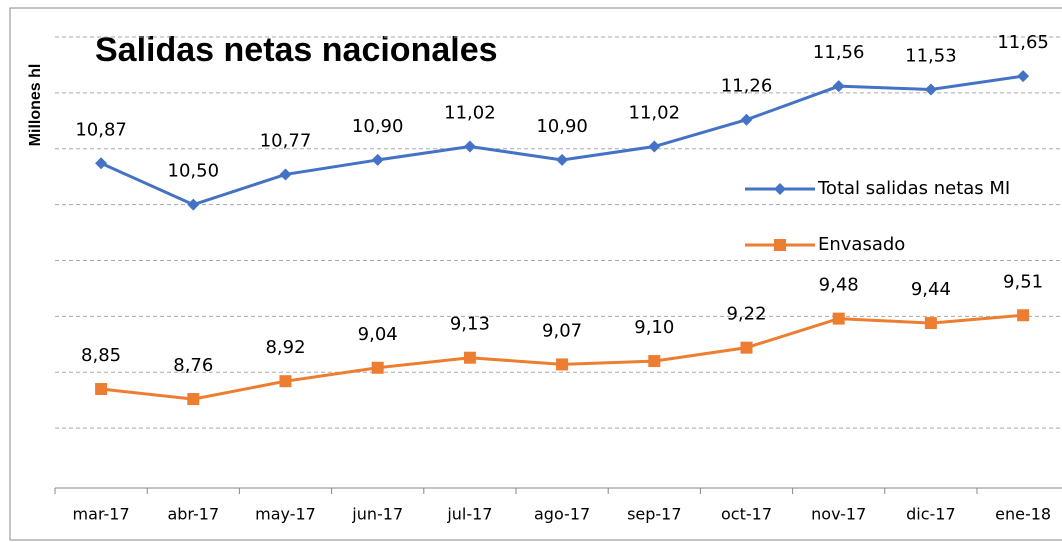 This screenshot has width=1062, height=542. What do you see at coordinates (285, 347) in the screenshot?
I see `data-label: 8,92` at bounding box center [285, 347].